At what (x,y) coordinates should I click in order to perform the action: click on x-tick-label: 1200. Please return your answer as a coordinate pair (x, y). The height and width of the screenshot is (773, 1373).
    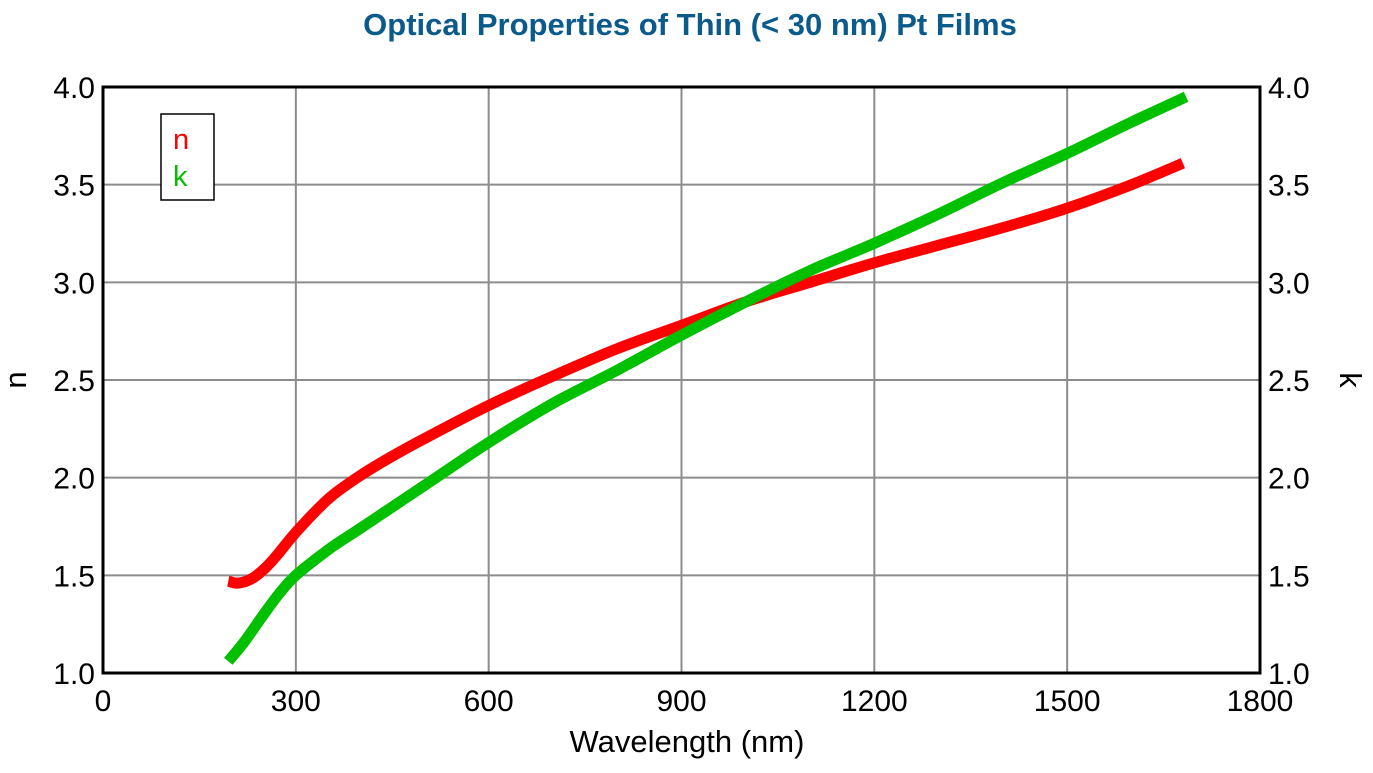
    Looking at the image, I should click on (874, 701).